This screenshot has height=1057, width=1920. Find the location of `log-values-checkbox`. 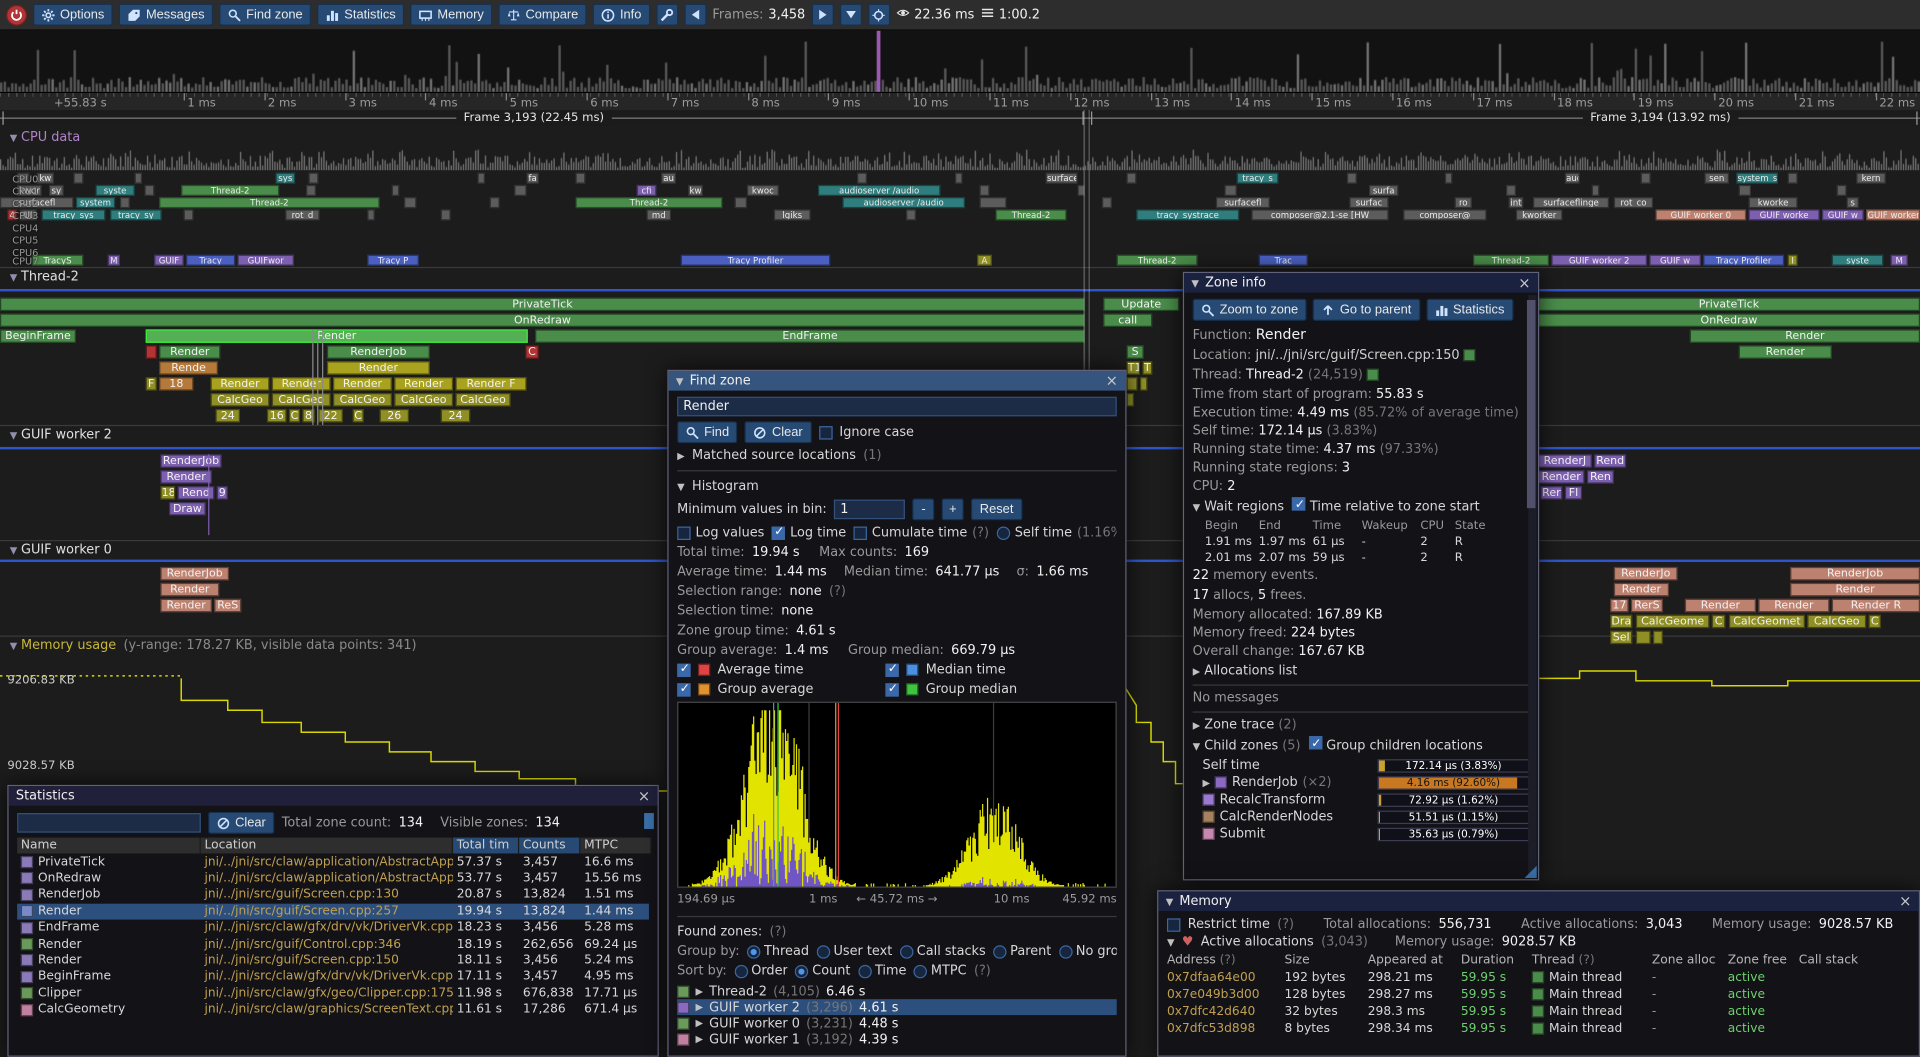

log-values-checkbox is located at coordinates (684, 532).